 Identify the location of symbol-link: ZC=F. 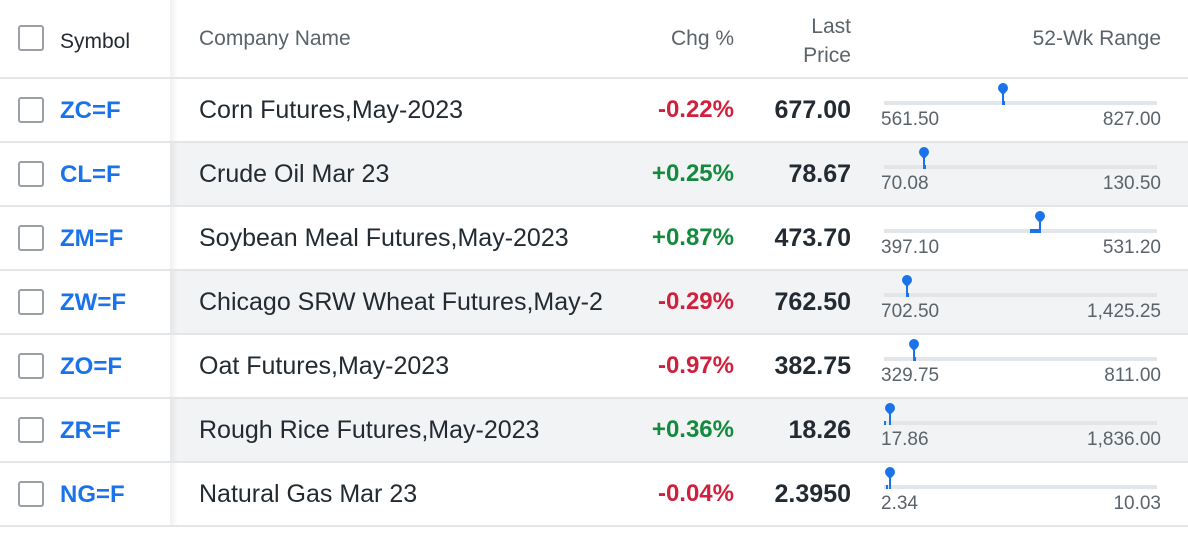
(90, 110).